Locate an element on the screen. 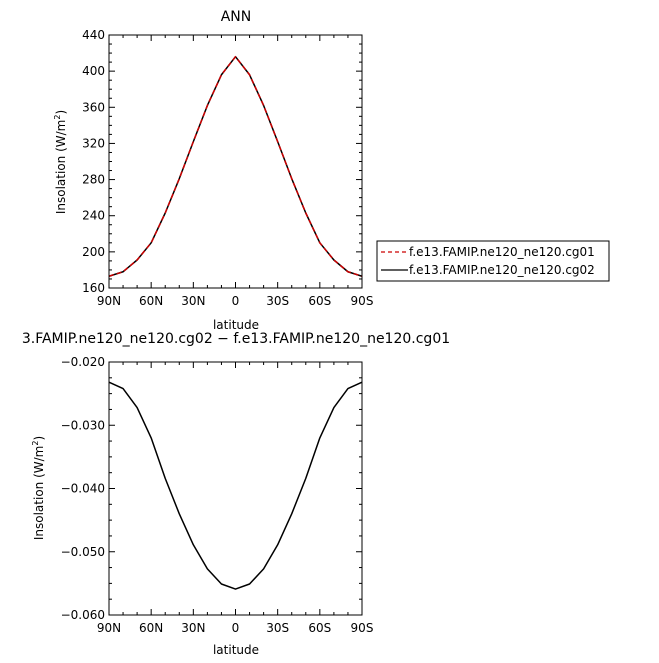 The height and width of the screenshot is (663, 659). p1-y-tick-label: −0.020 is located at coordinates (83, 362).